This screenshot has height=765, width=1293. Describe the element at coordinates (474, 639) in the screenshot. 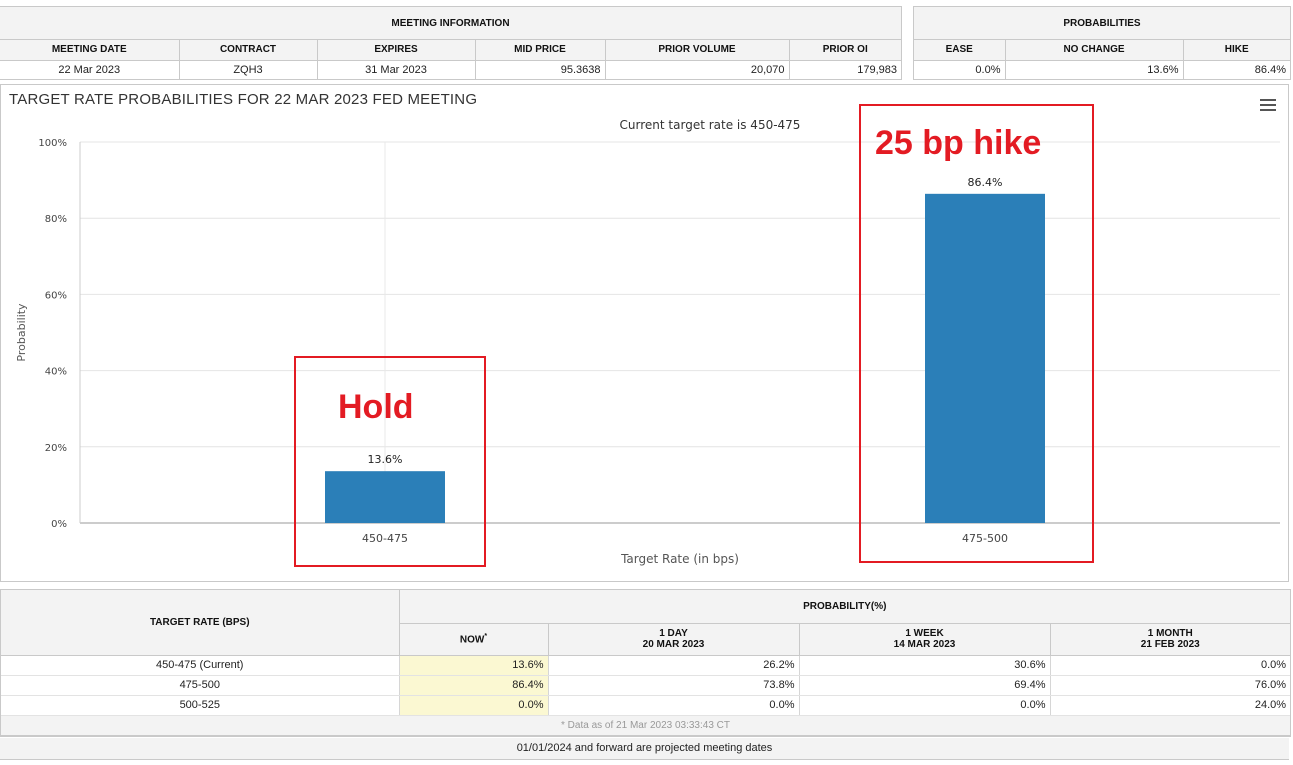

I see `col-now: NOW*` at that location.